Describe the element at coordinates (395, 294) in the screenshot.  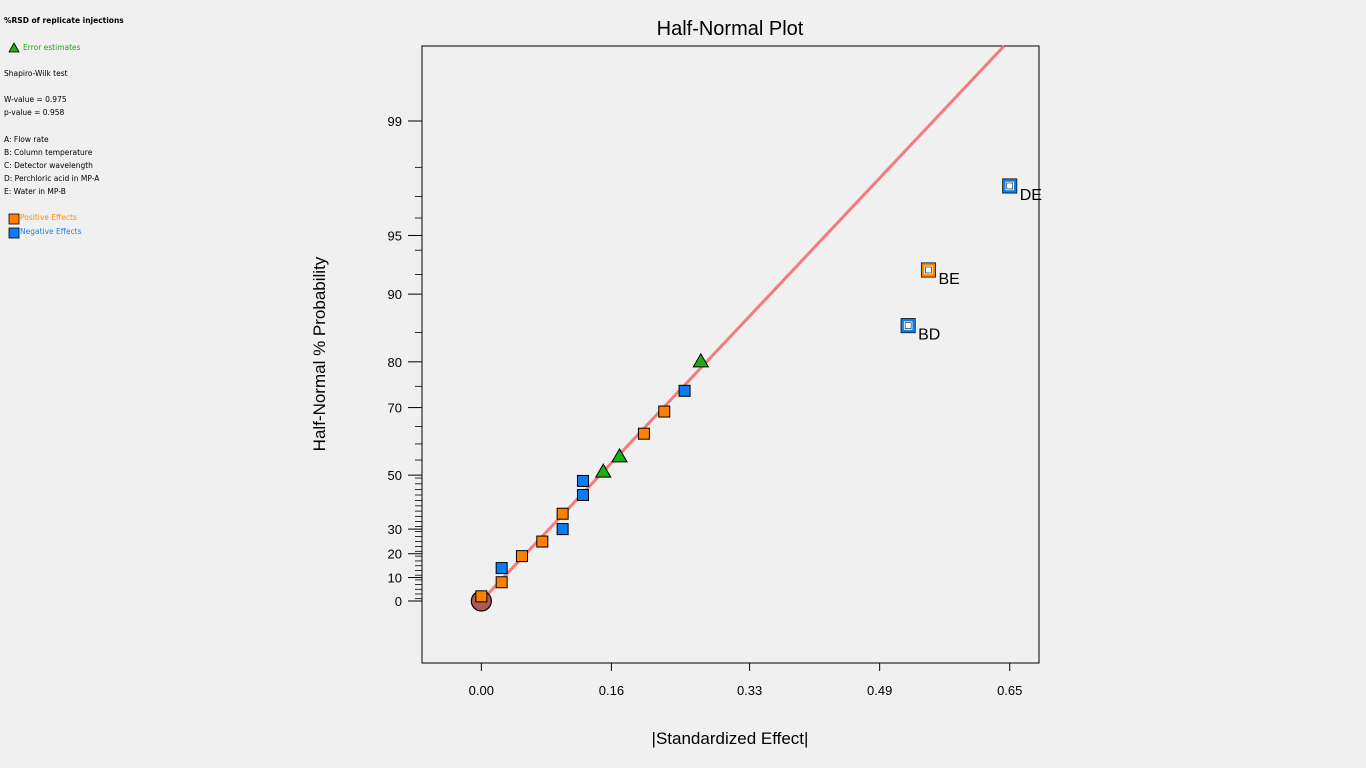
I see `y-tick-label-90: 90` at that location.